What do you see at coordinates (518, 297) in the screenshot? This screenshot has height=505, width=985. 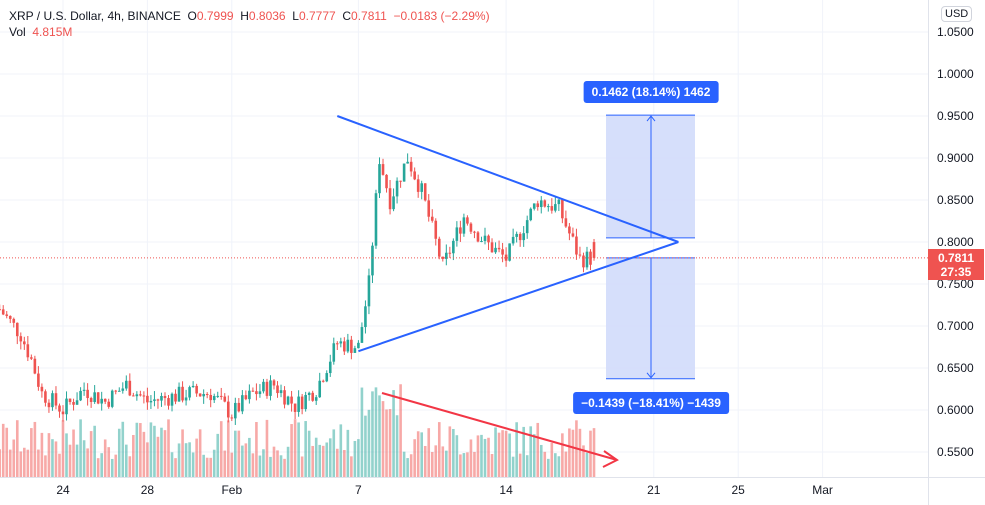 I see `triangle-lower-line` at bounding box center [518, 297].